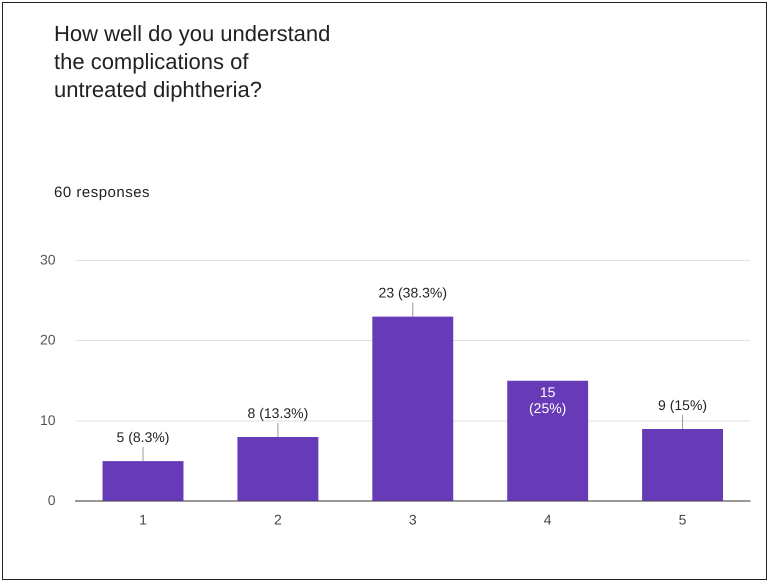  What do you see at coordinates (52, 500) in the screenshot?
I see `y-tick-label: 0` at bounding box center [52, 500].